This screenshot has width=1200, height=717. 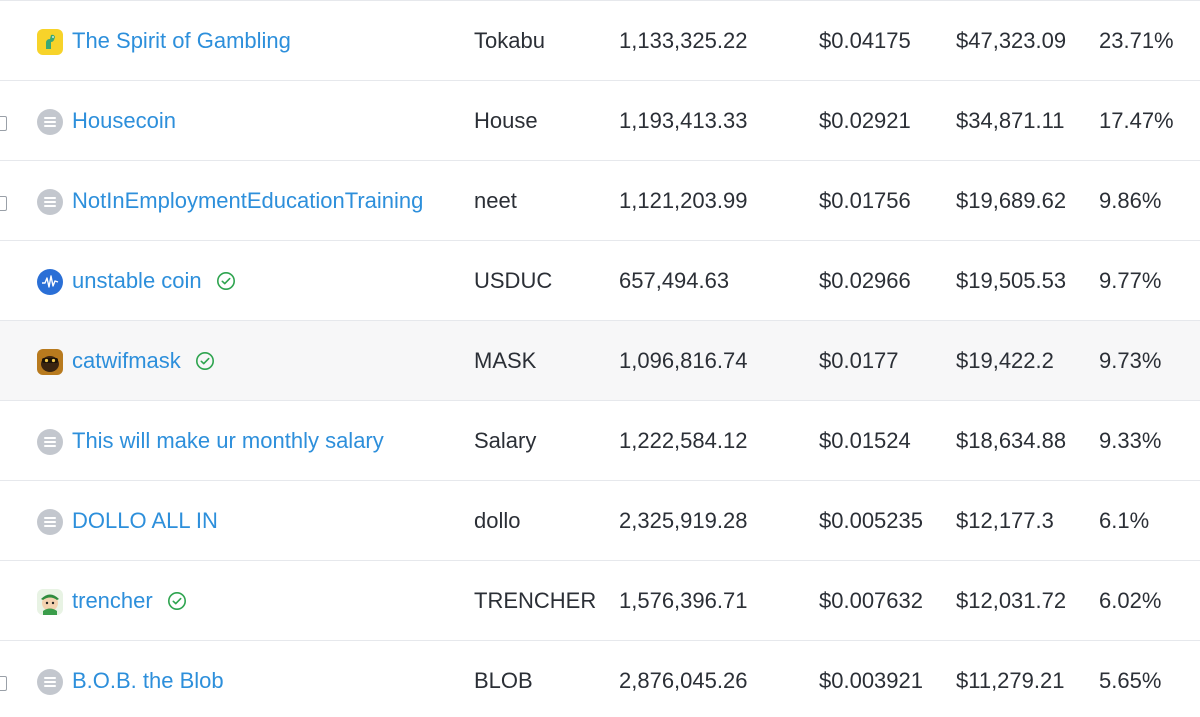 I want to click on token-name-text: trencher, so click(x=112, y=600).